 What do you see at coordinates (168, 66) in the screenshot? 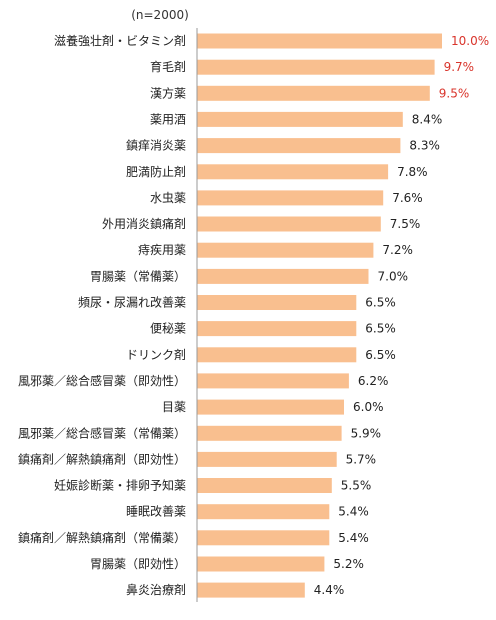
I see `category-label-2: 育毛剤` at bounding box center [168, 66].